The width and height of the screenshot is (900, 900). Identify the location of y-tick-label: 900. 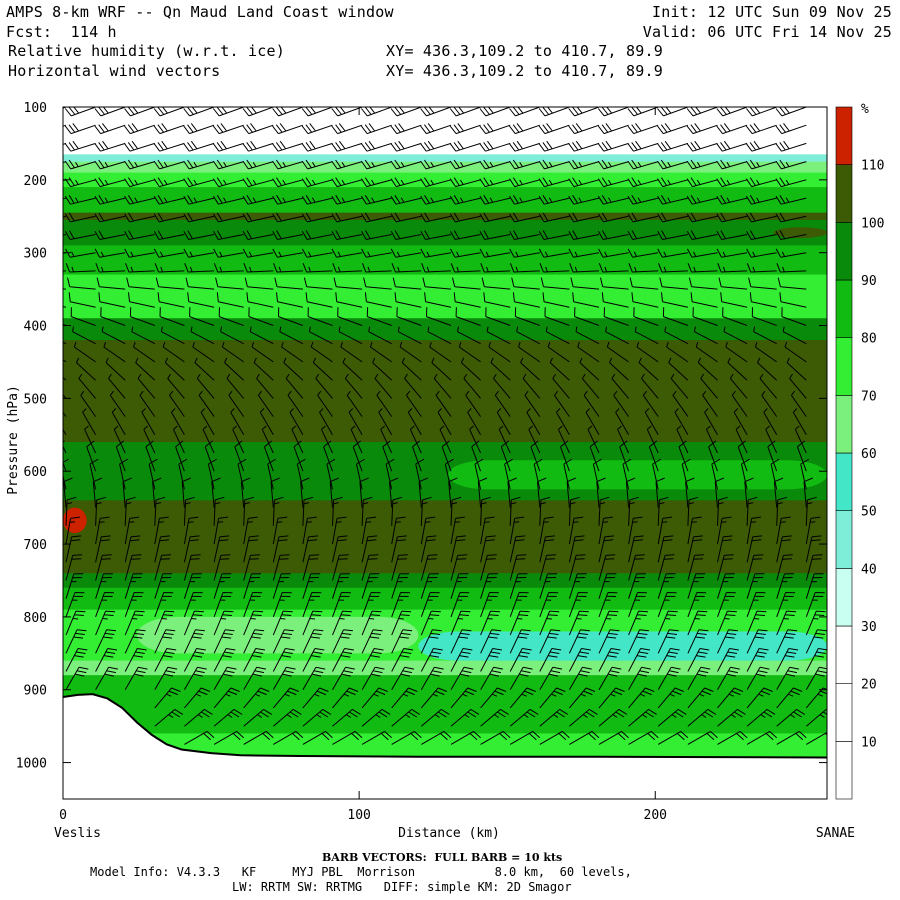
(35, 691).